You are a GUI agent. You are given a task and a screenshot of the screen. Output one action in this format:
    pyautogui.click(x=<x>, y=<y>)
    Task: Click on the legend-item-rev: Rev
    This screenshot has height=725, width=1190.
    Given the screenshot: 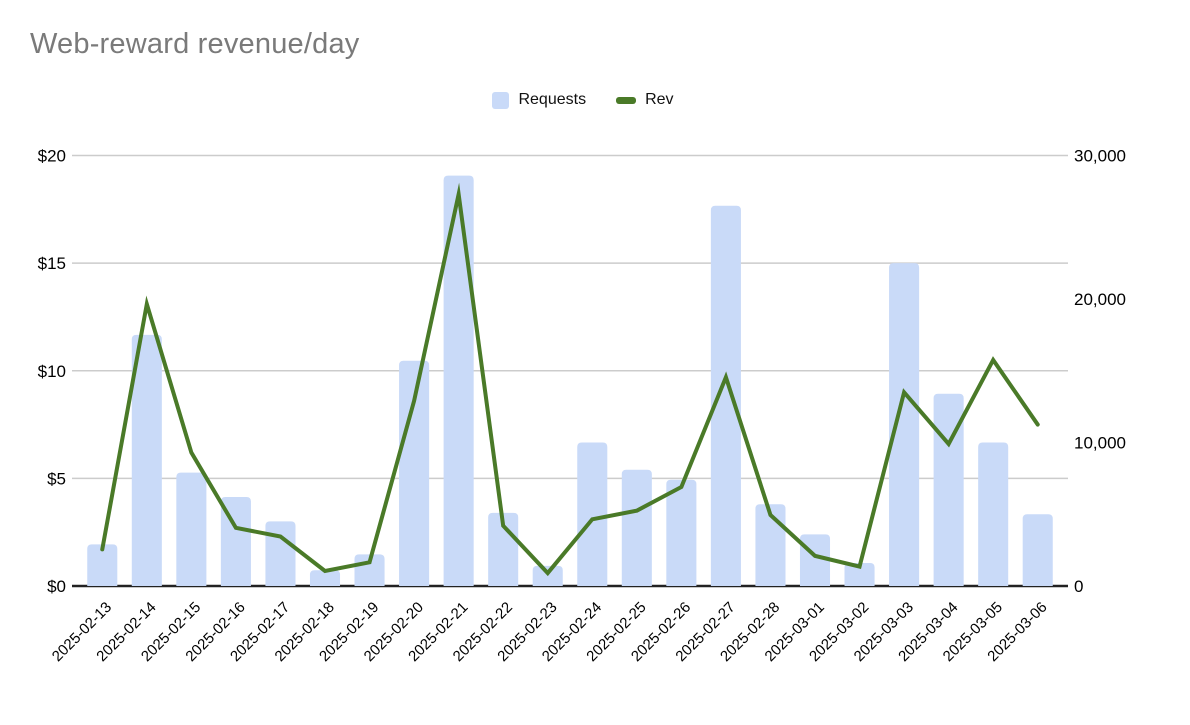 What is the action you would take?
    pyautogui.click(x=645, y=100)
    